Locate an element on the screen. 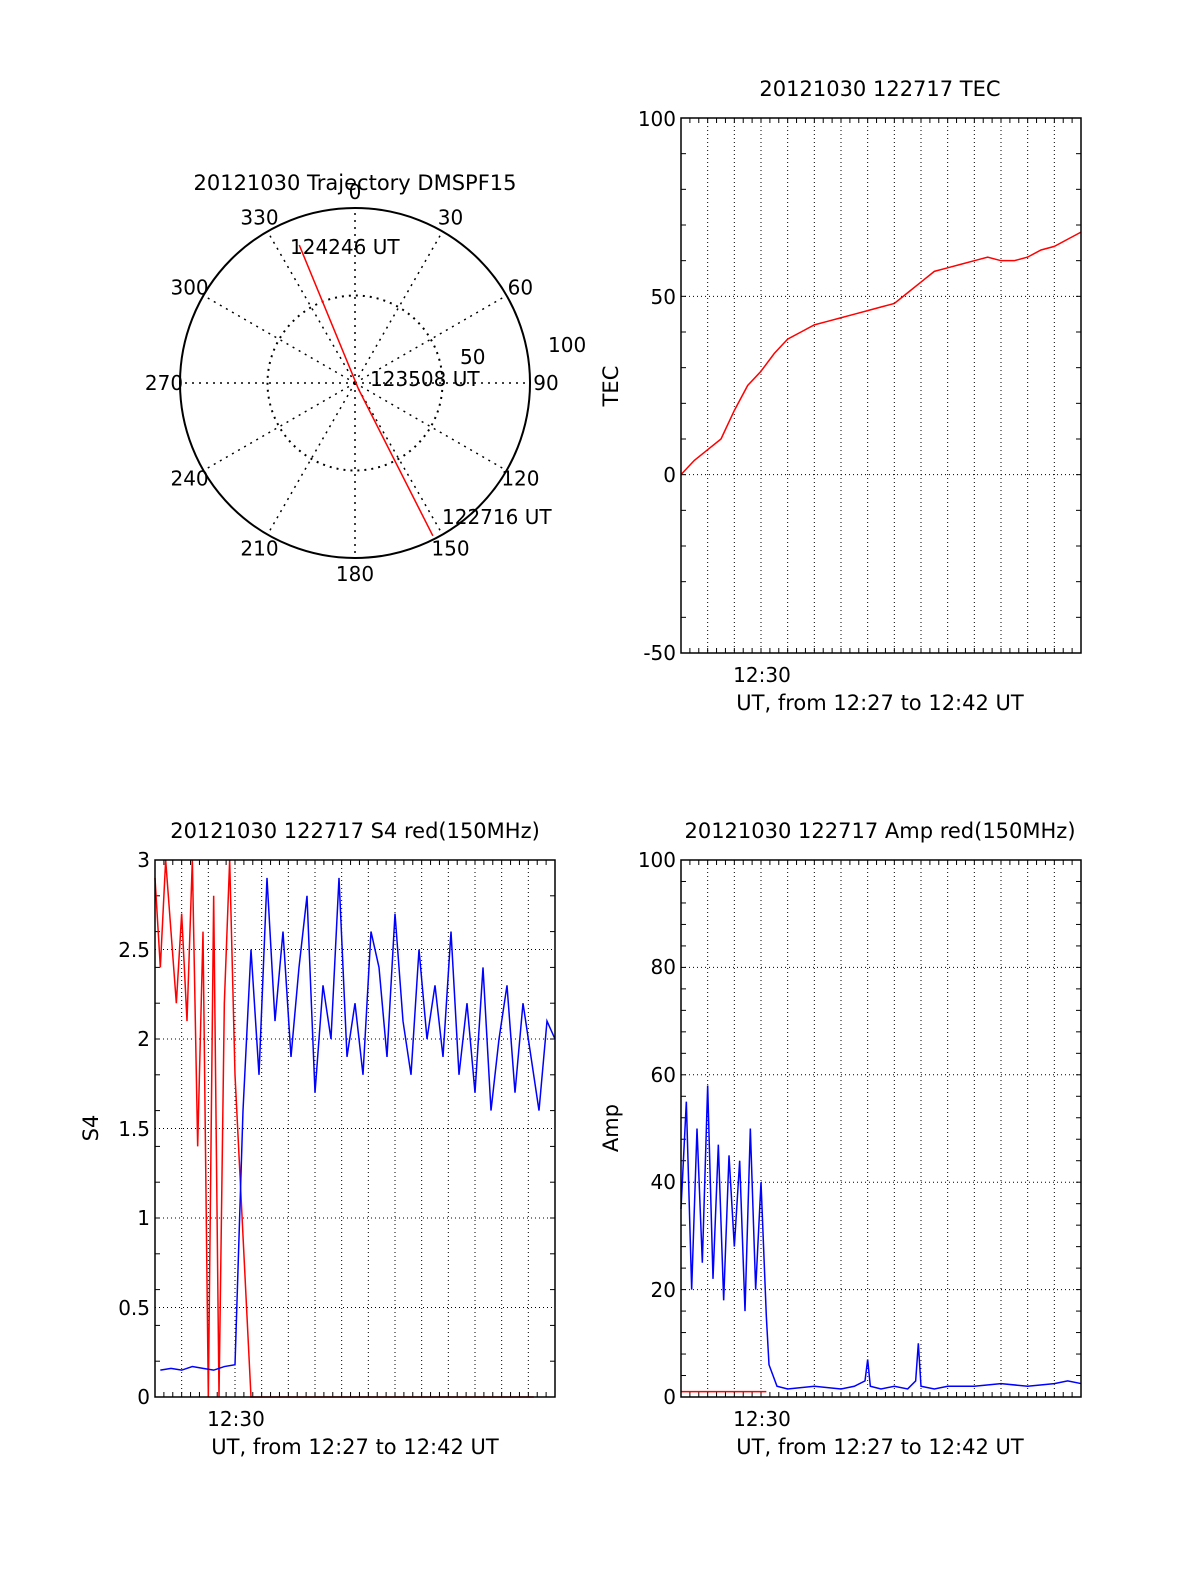  amp-plot-area is located at coordinates (881, 1128).